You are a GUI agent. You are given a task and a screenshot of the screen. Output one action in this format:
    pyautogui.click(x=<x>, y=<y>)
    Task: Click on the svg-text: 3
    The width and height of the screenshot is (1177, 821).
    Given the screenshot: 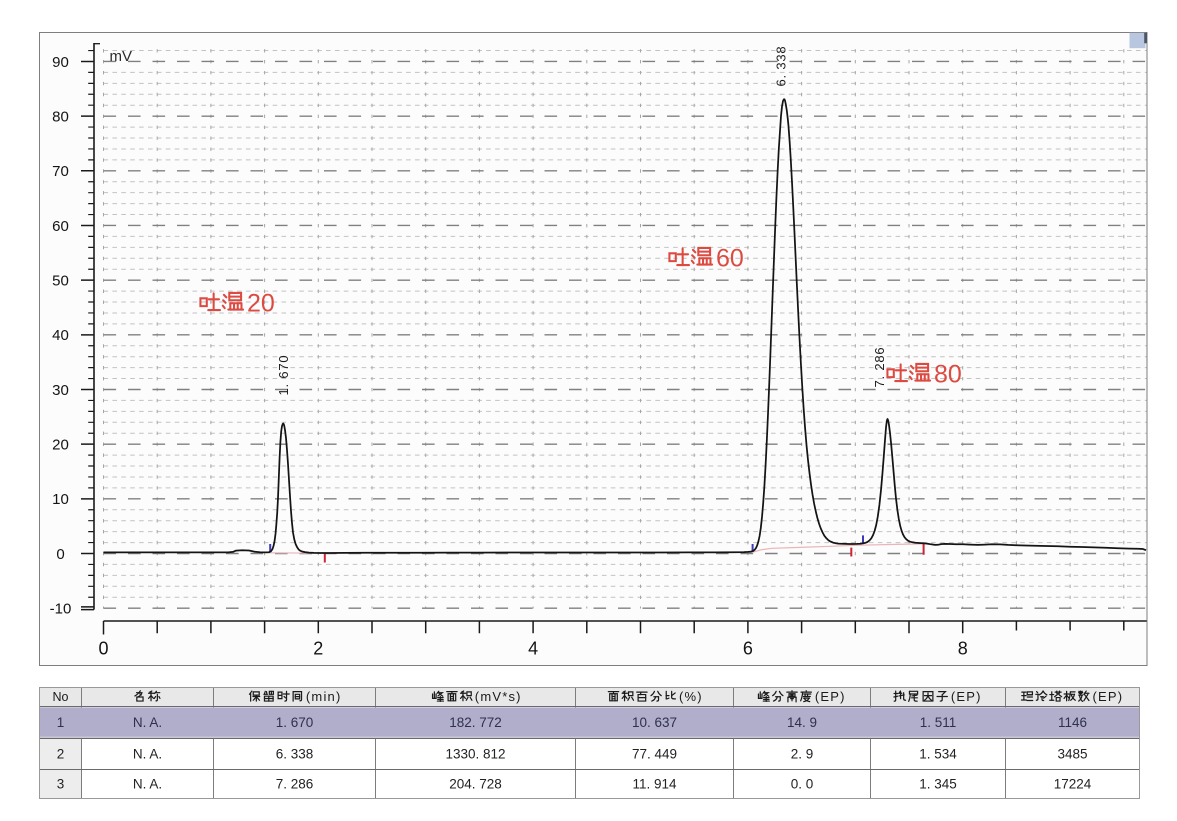 What is the action you would take?
    pyautogui.click(x=61, y=783)
    